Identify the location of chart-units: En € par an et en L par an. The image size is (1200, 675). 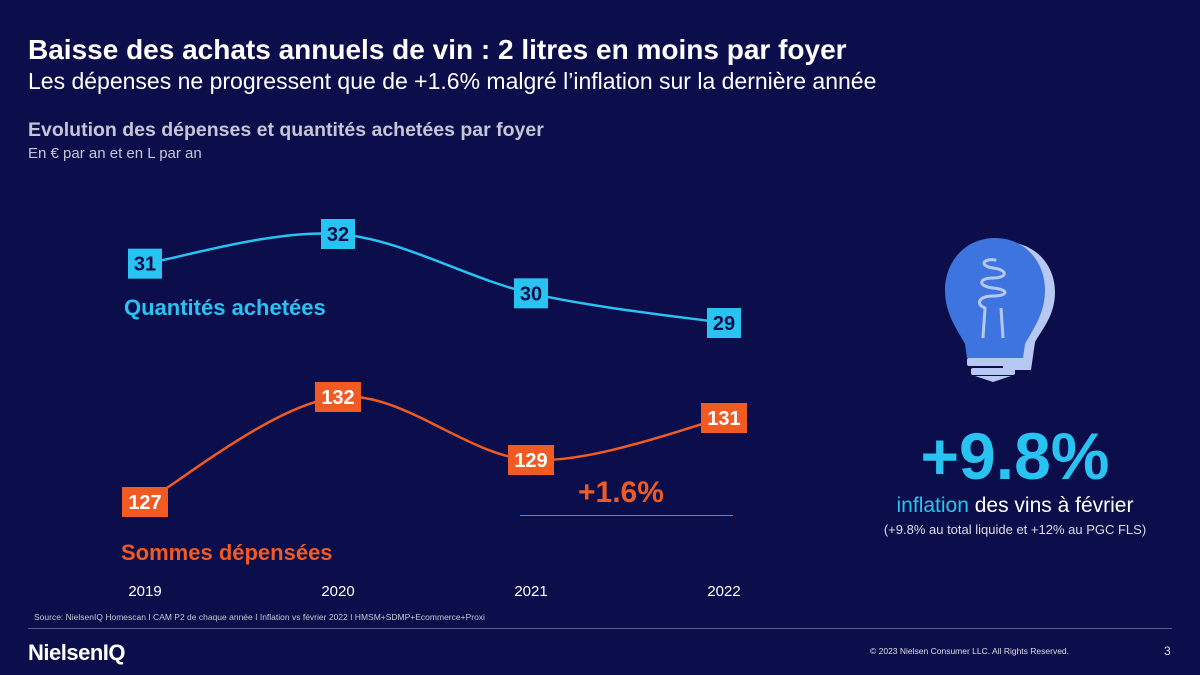
(115, 153).